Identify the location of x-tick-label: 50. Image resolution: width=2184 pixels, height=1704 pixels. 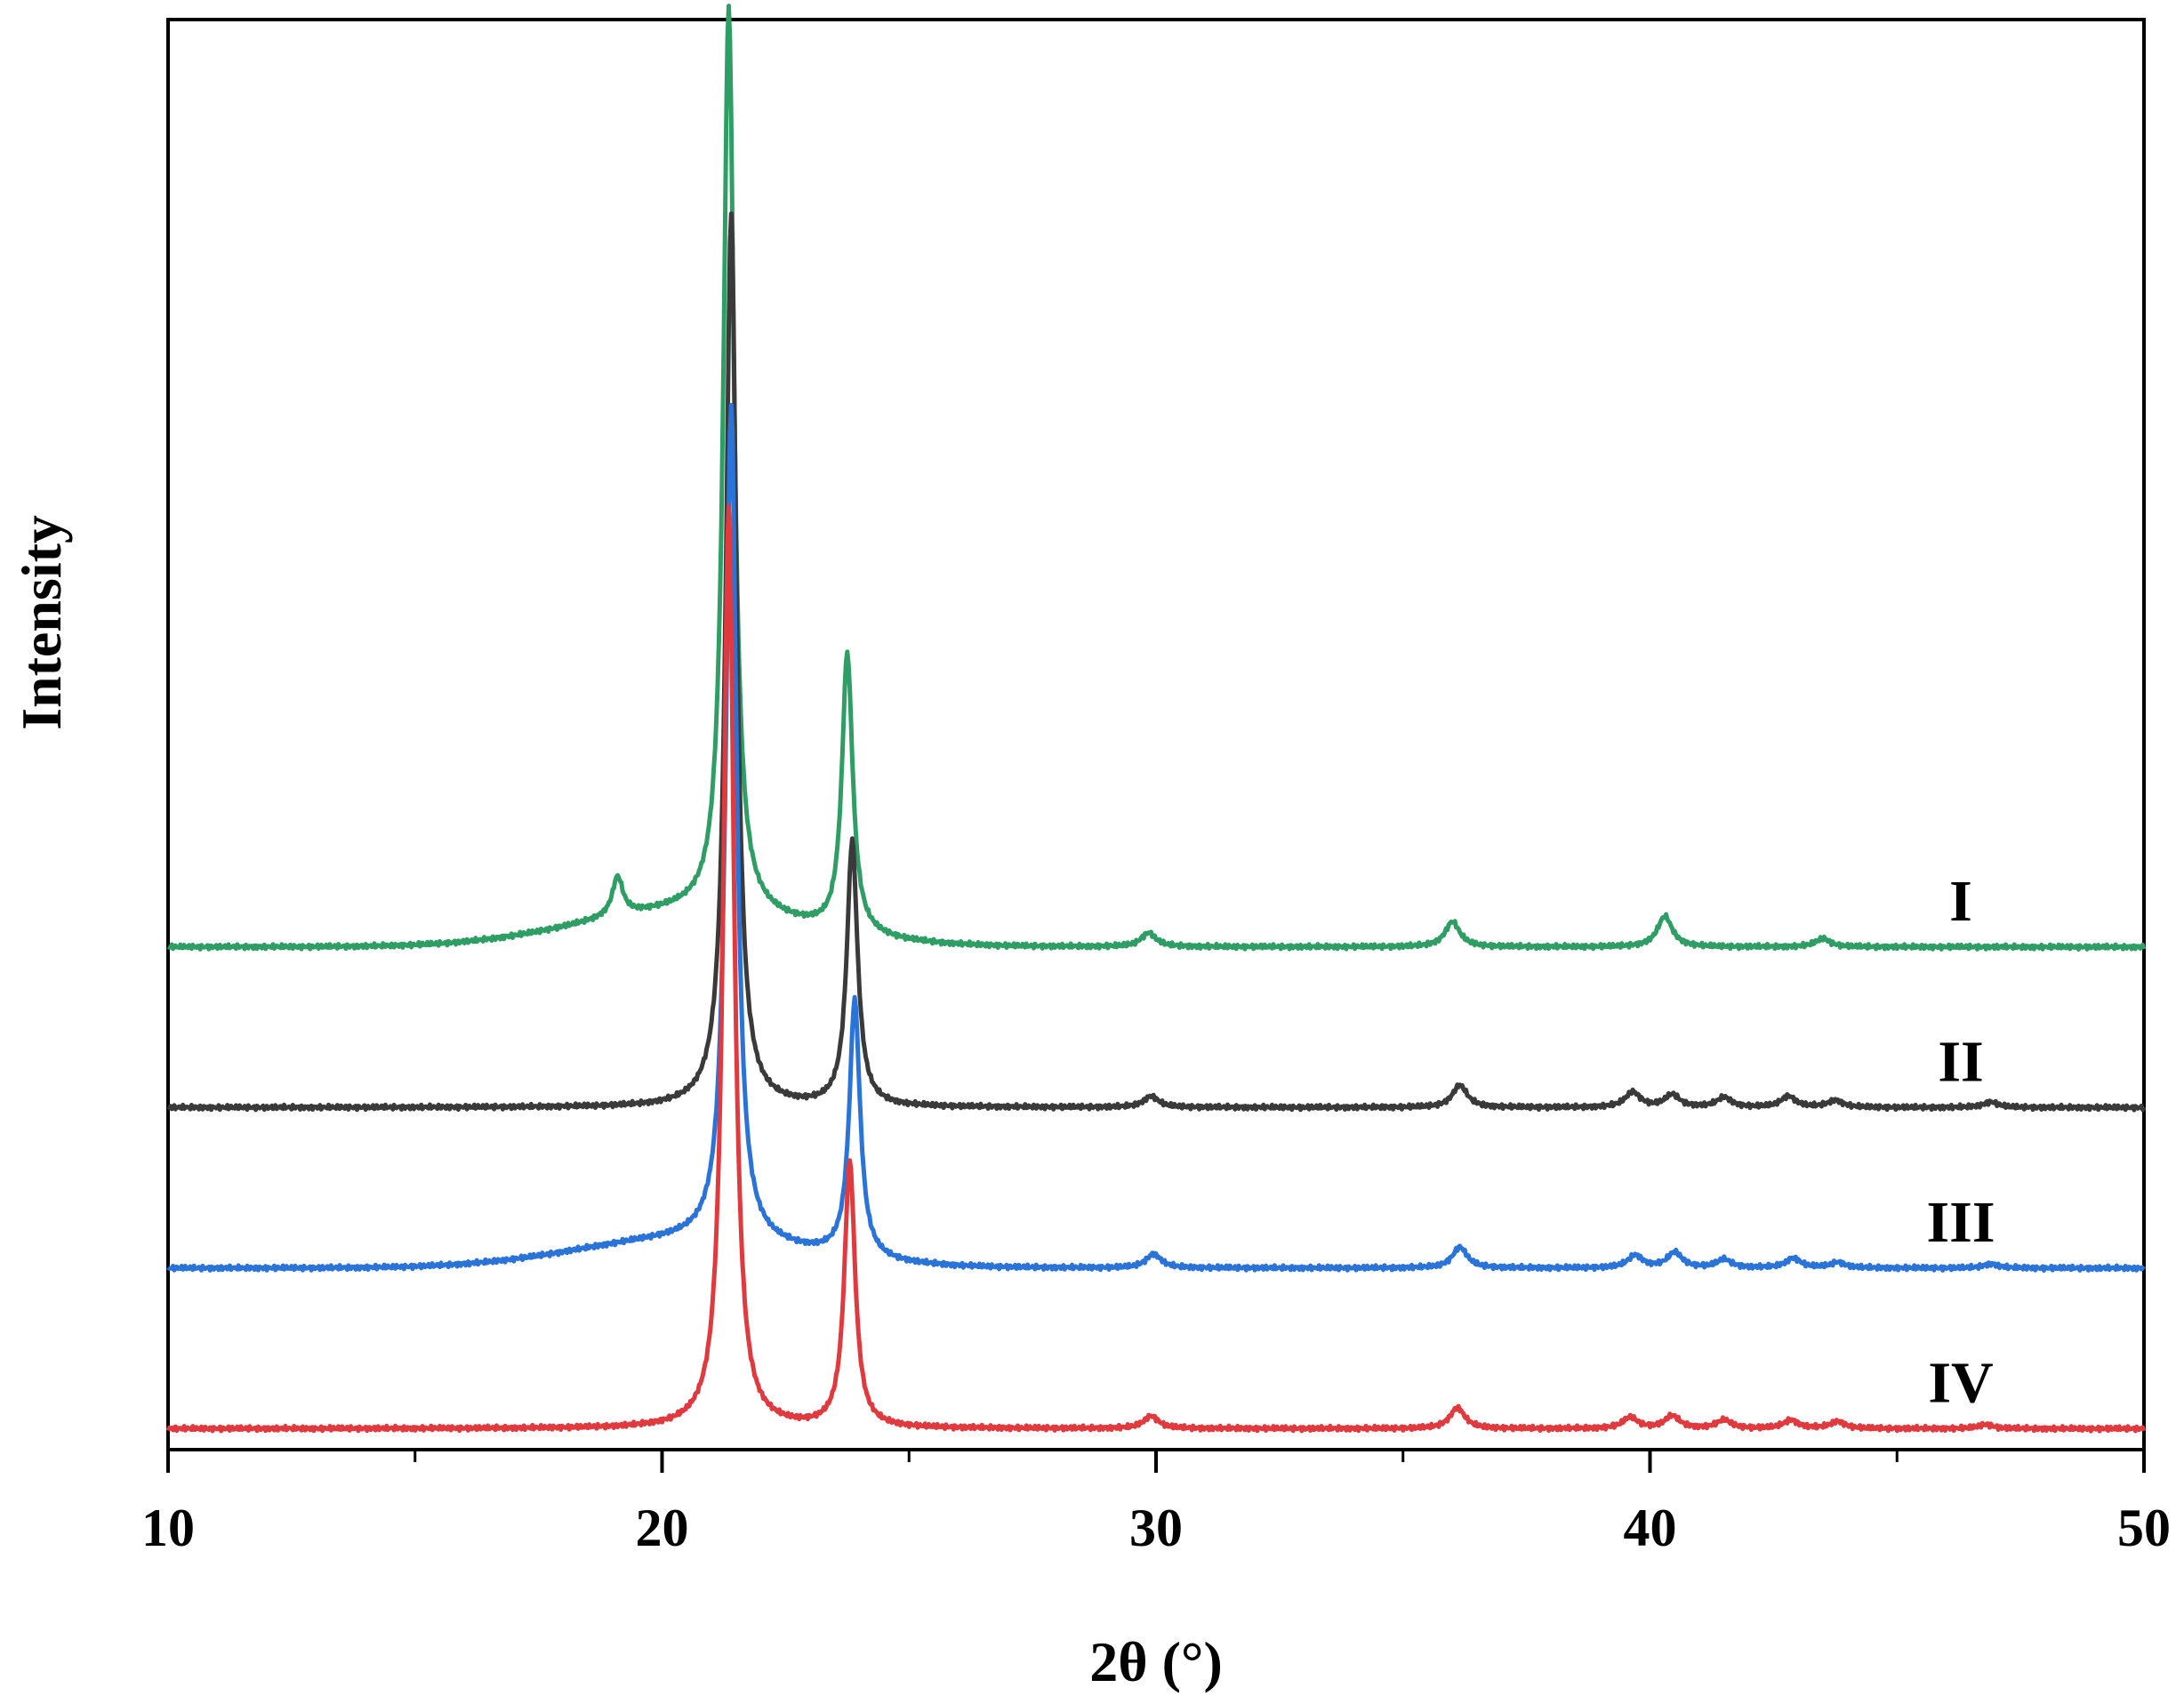
(2144, 1528).